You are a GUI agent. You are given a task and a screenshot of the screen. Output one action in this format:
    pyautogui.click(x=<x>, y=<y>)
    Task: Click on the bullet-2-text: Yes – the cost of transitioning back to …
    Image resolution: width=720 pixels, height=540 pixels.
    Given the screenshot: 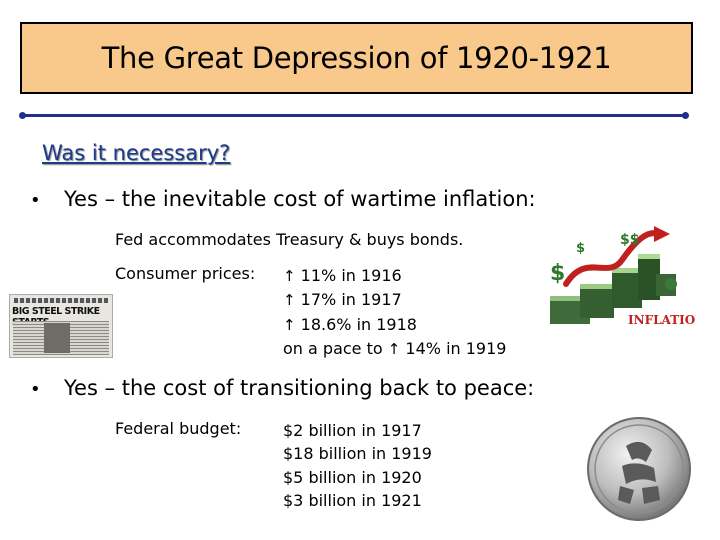 What is the action you would take?
    pyautogui.click(x=299, y=388)
    